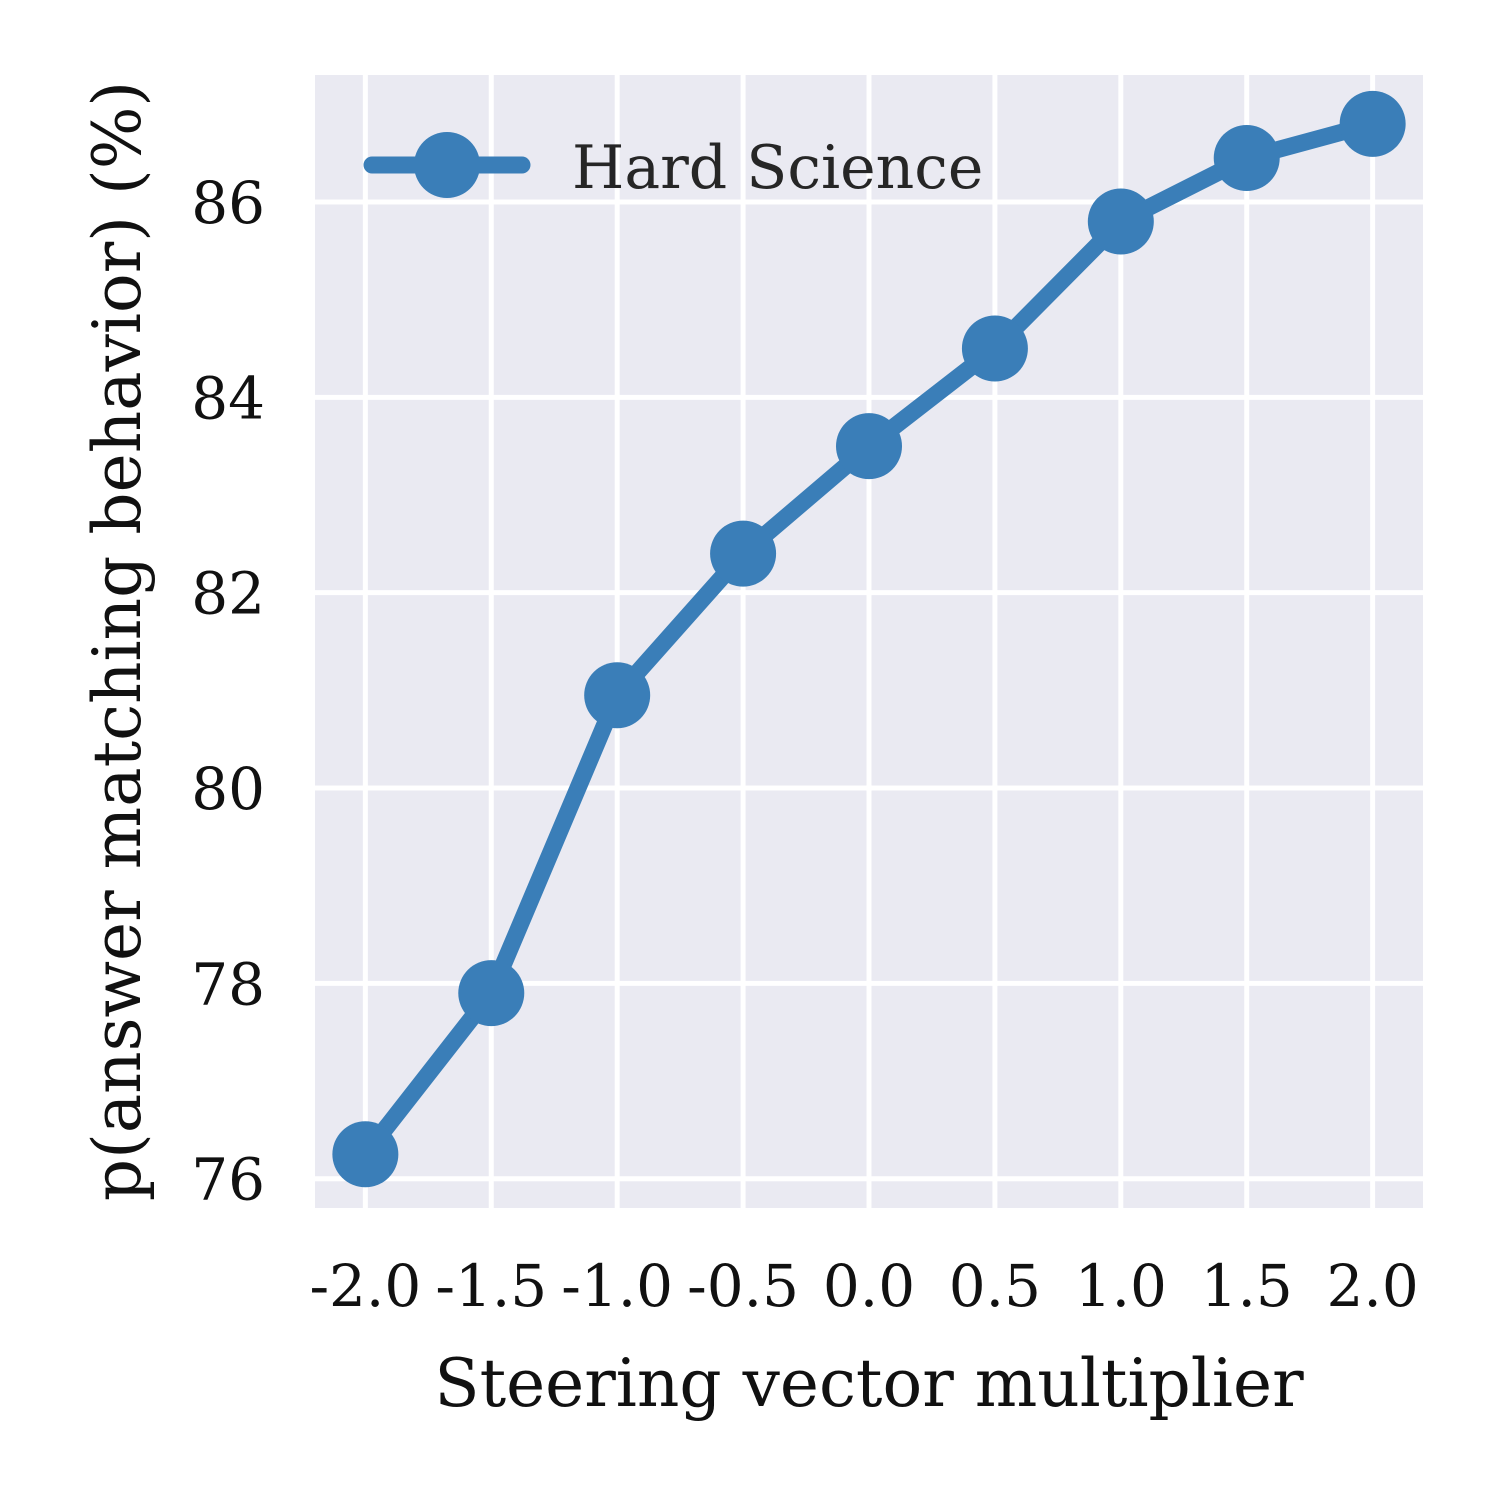 This screenshot has width=1500, height=1500. What do you see at coordinates (228, 203) in the screenshot?
I see `y-tick-label: 86` at bounding box center [228, 203].